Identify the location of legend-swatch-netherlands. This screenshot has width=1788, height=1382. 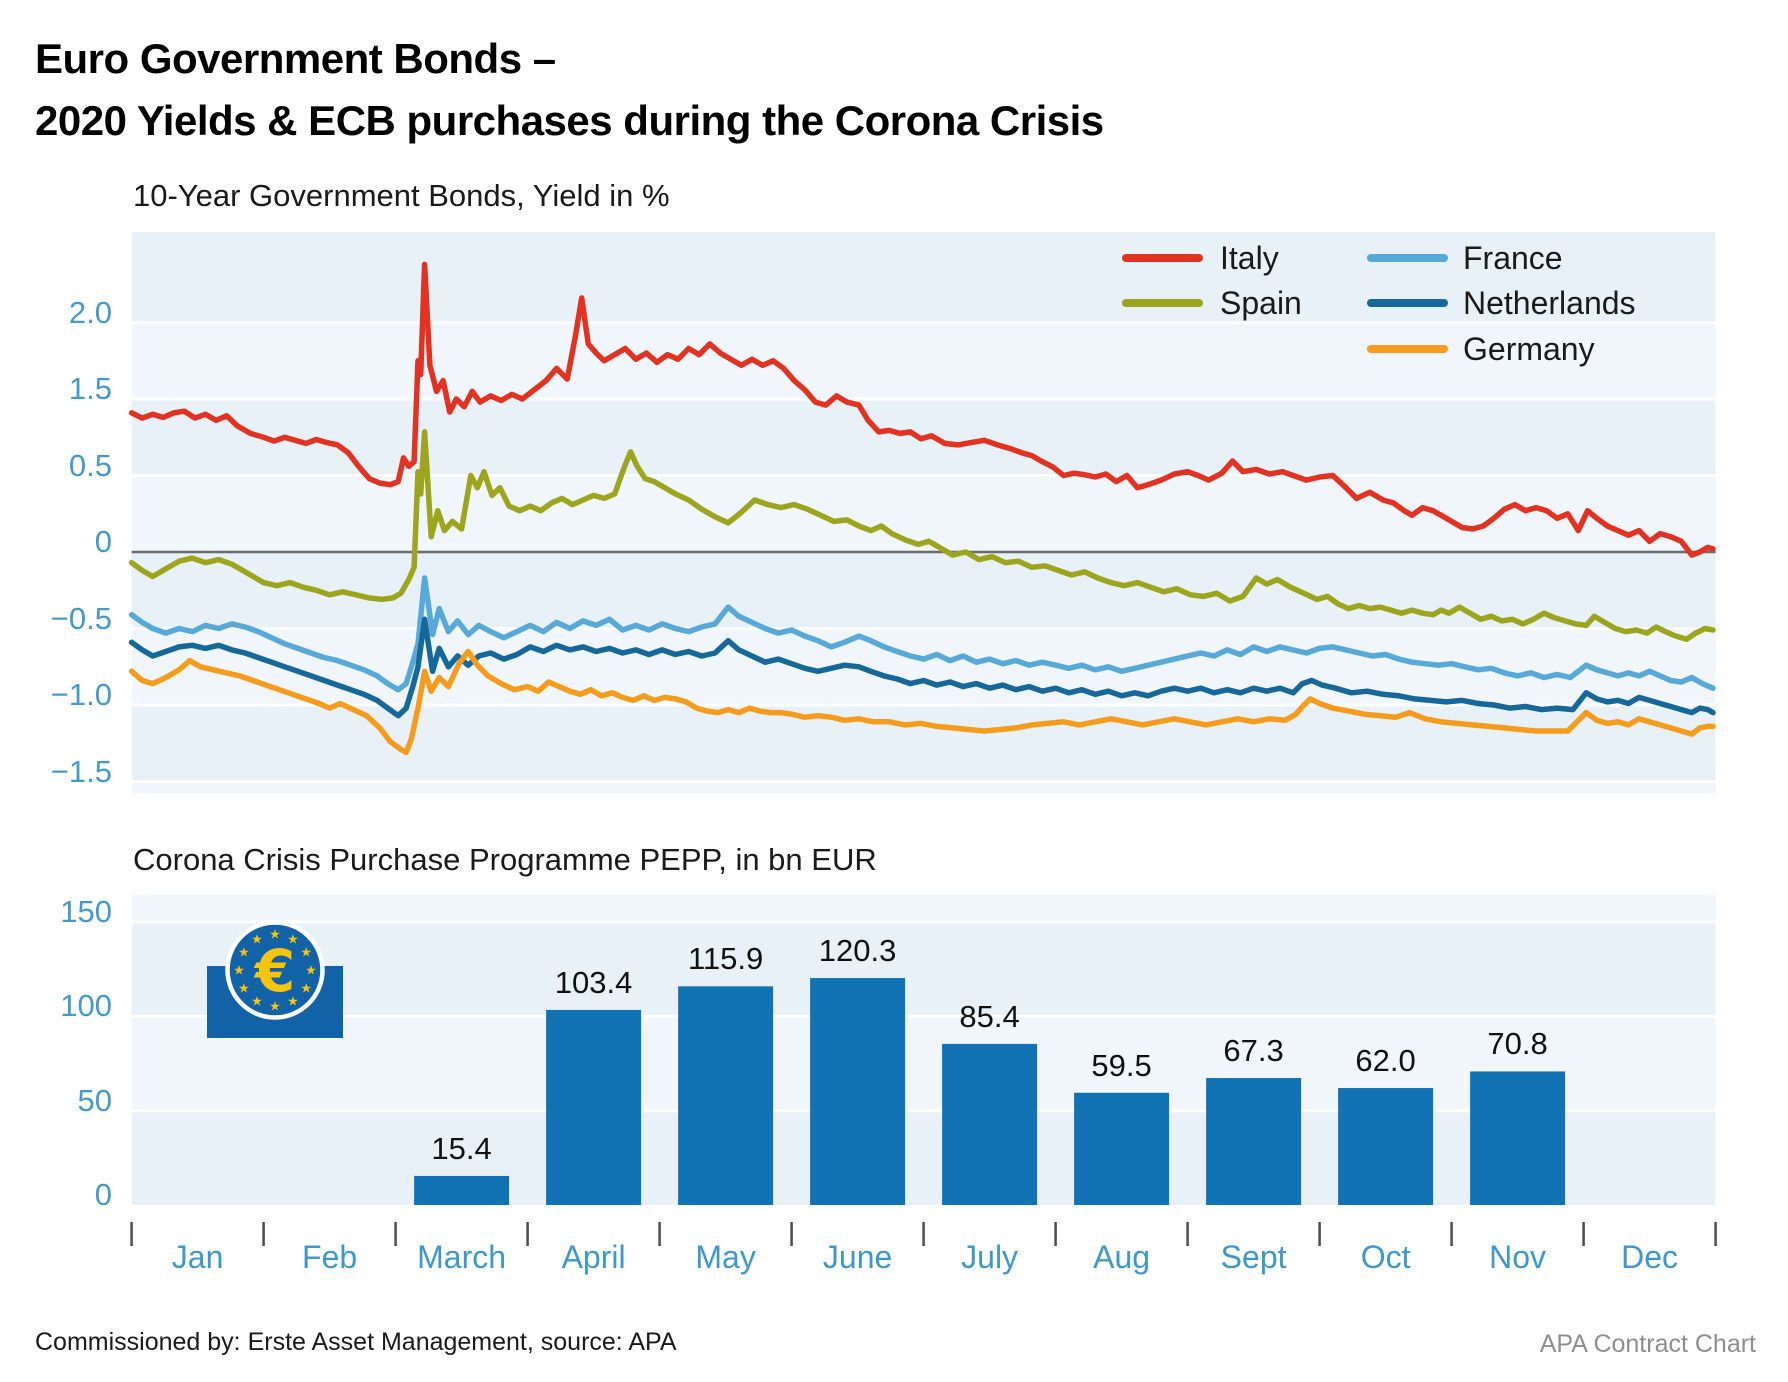
(1407, 303).